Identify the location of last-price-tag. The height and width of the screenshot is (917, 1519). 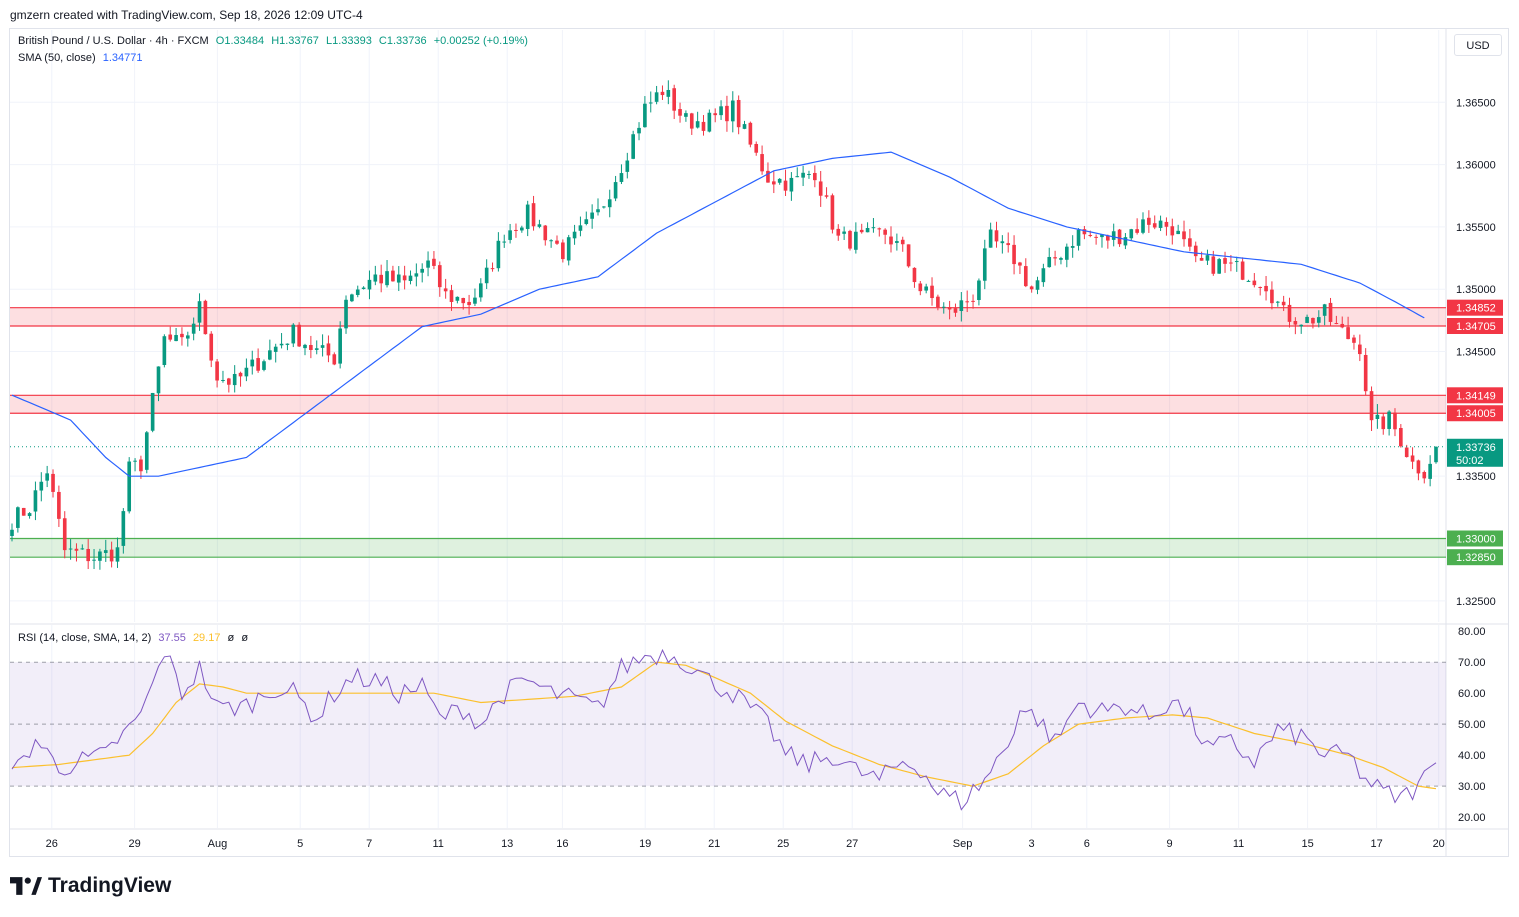
(1475, 452).